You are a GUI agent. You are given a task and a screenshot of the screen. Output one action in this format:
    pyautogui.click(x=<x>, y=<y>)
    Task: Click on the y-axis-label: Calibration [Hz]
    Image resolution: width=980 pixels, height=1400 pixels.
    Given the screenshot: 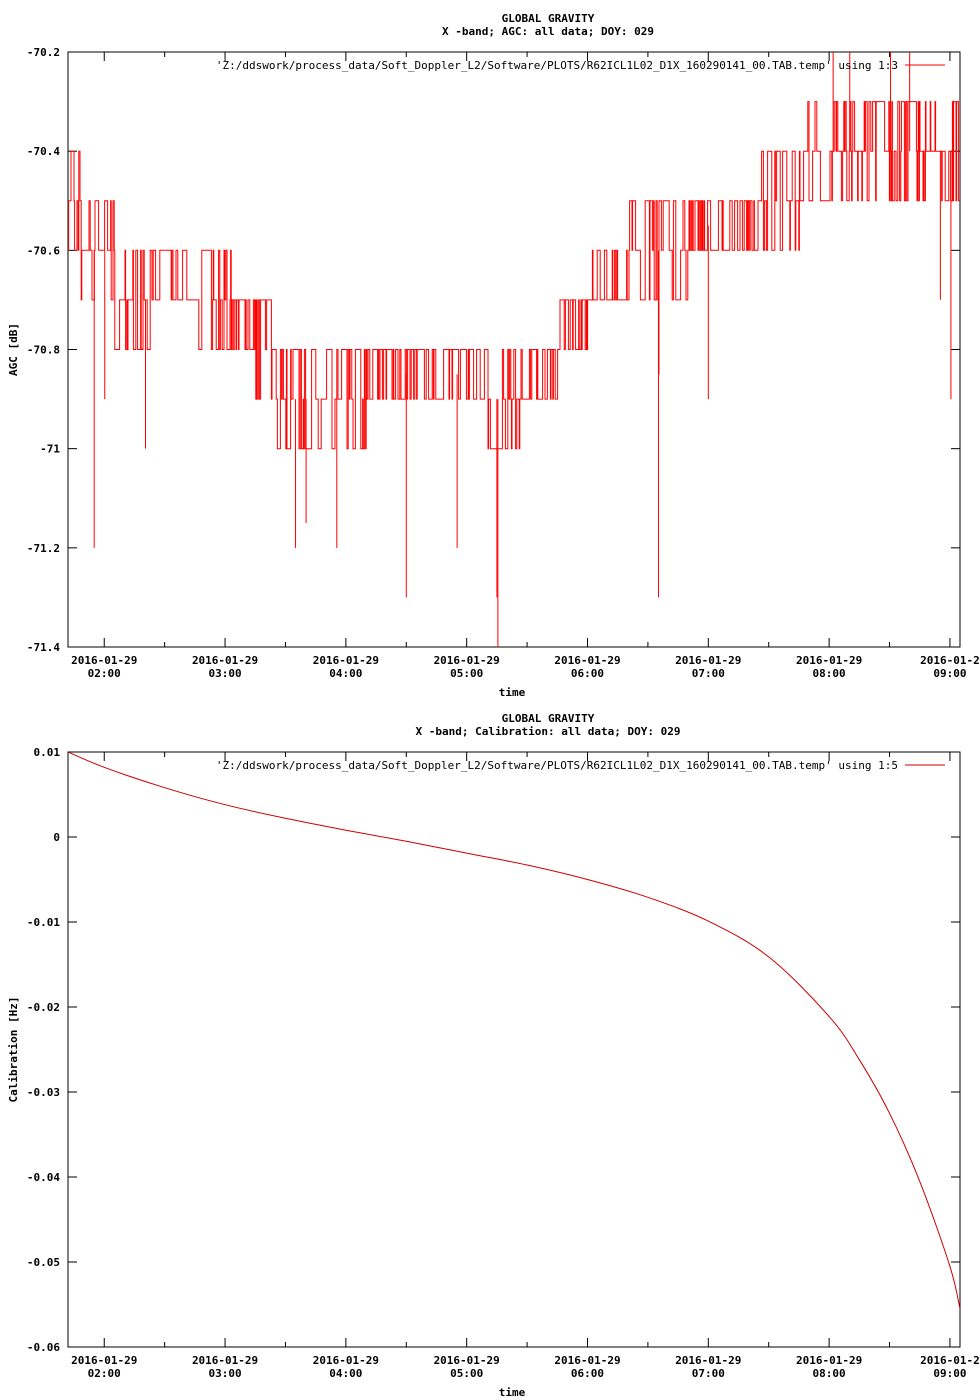 What is the action you would take?
    pyautogui.click(x=13, y=1050)
    